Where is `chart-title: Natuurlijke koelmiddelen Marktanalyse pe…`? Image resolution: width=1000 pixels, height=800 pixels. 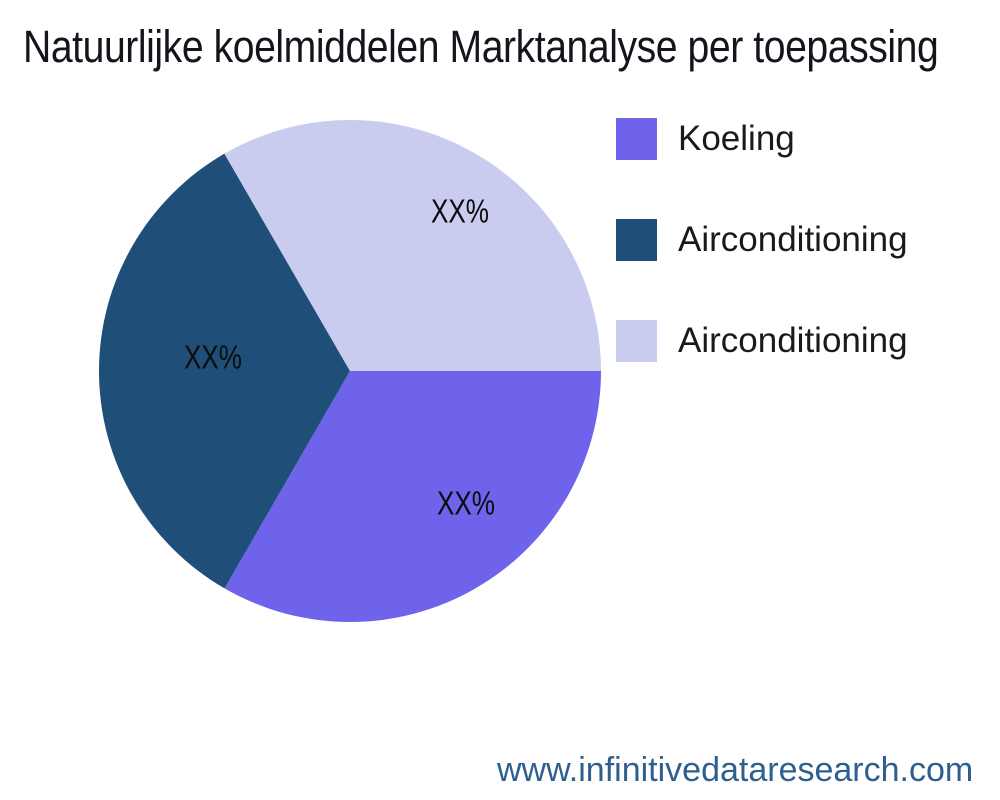
chart-title: Natuurlijke koelmiddelen Marktanalyse pe… is located at coordinates (481, 46).